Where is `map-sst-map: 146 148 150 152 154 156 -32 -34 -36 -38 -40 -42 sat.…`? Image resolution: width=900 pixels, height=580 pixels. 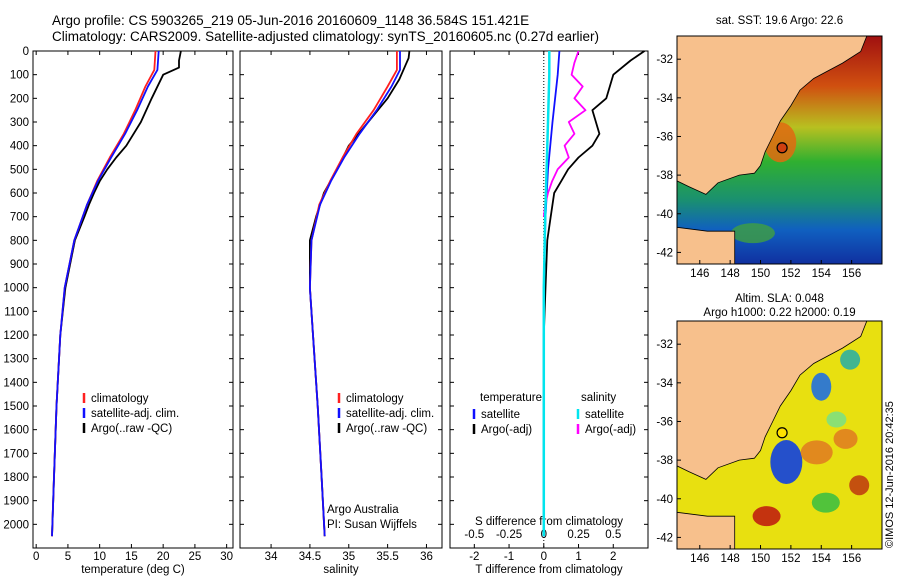
map-sst-map: 146 148 150 152 154 156 -32 -34 -36 -38 -40 -42 sat.… is located at coordinates (769, 147).